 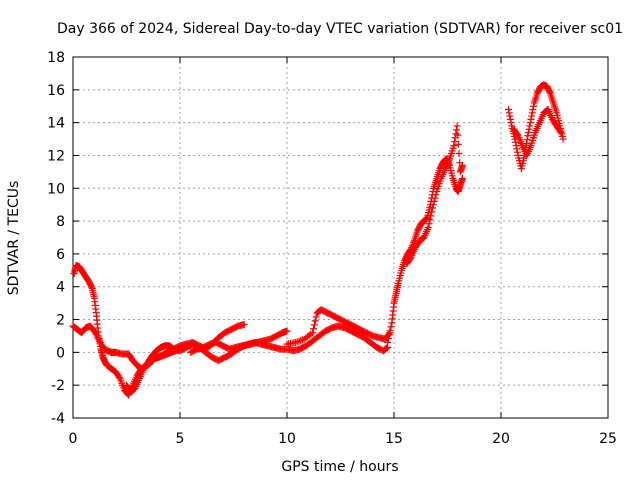 What do you see at coordinates (56, 189) in the screenshot?
I see `y-tick-label: 10` at bounding box center [56, 189].